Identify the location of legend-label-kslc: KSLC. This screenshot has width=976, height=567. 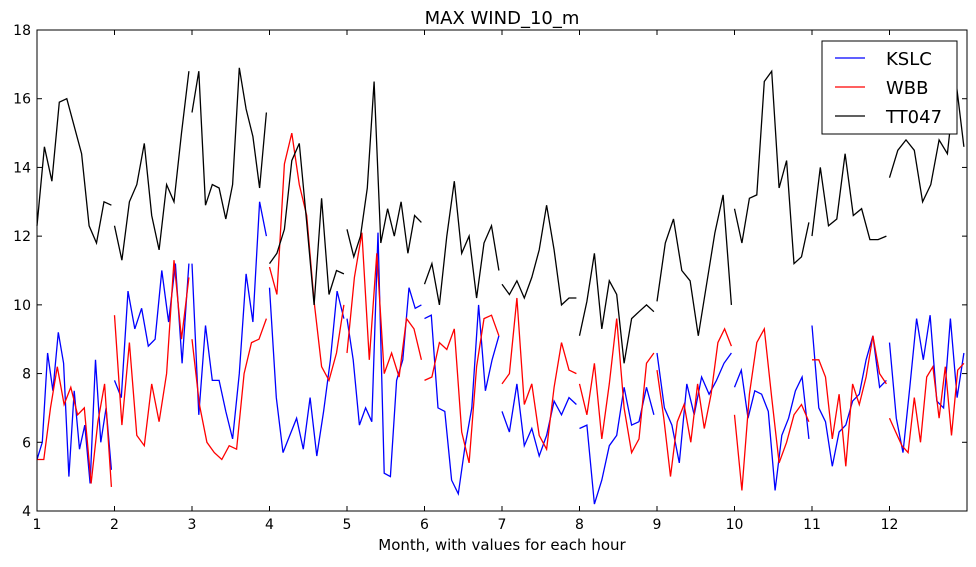
(909, 59).